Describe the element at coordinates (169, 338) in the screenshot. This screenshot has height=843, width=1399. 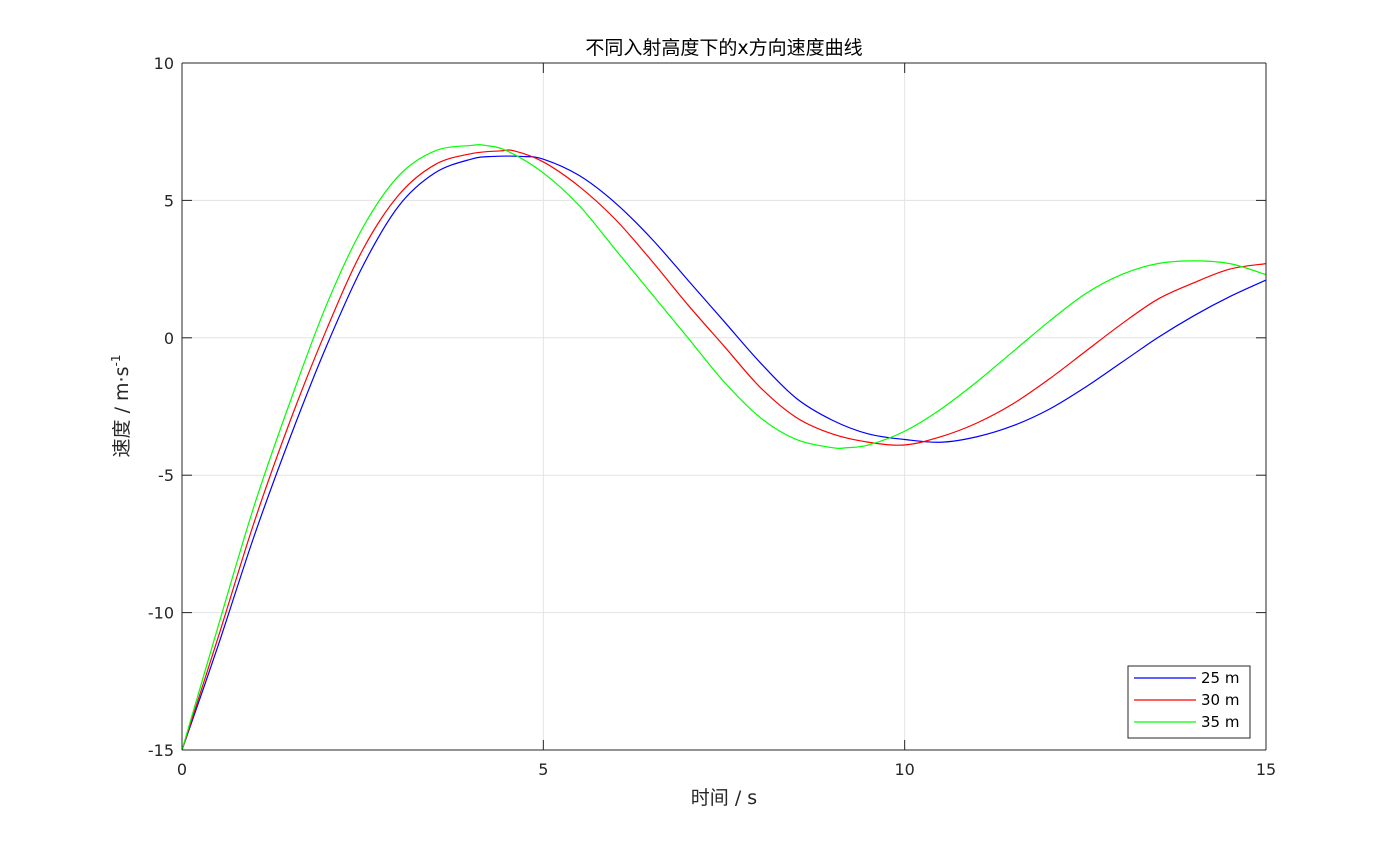
I see `y-tick-label: 0` at that location.